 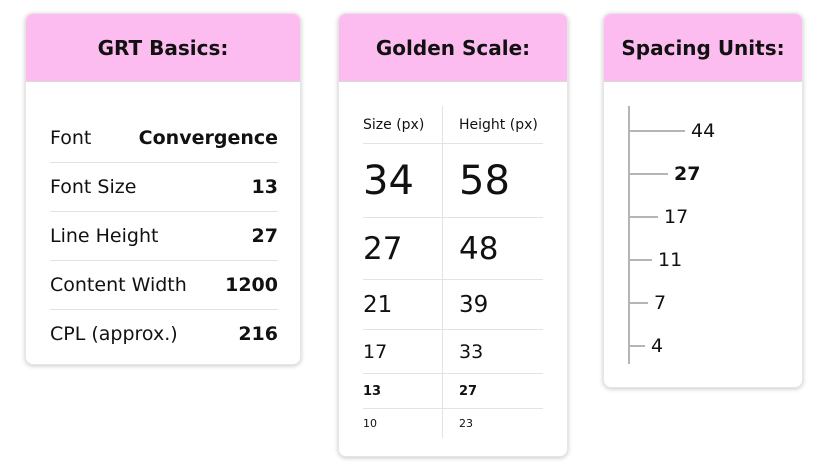 What do you see at coordinates (403, 180) in the screenshot?
I see `golden-size-cell: 34` at bounding box center [403, 180].